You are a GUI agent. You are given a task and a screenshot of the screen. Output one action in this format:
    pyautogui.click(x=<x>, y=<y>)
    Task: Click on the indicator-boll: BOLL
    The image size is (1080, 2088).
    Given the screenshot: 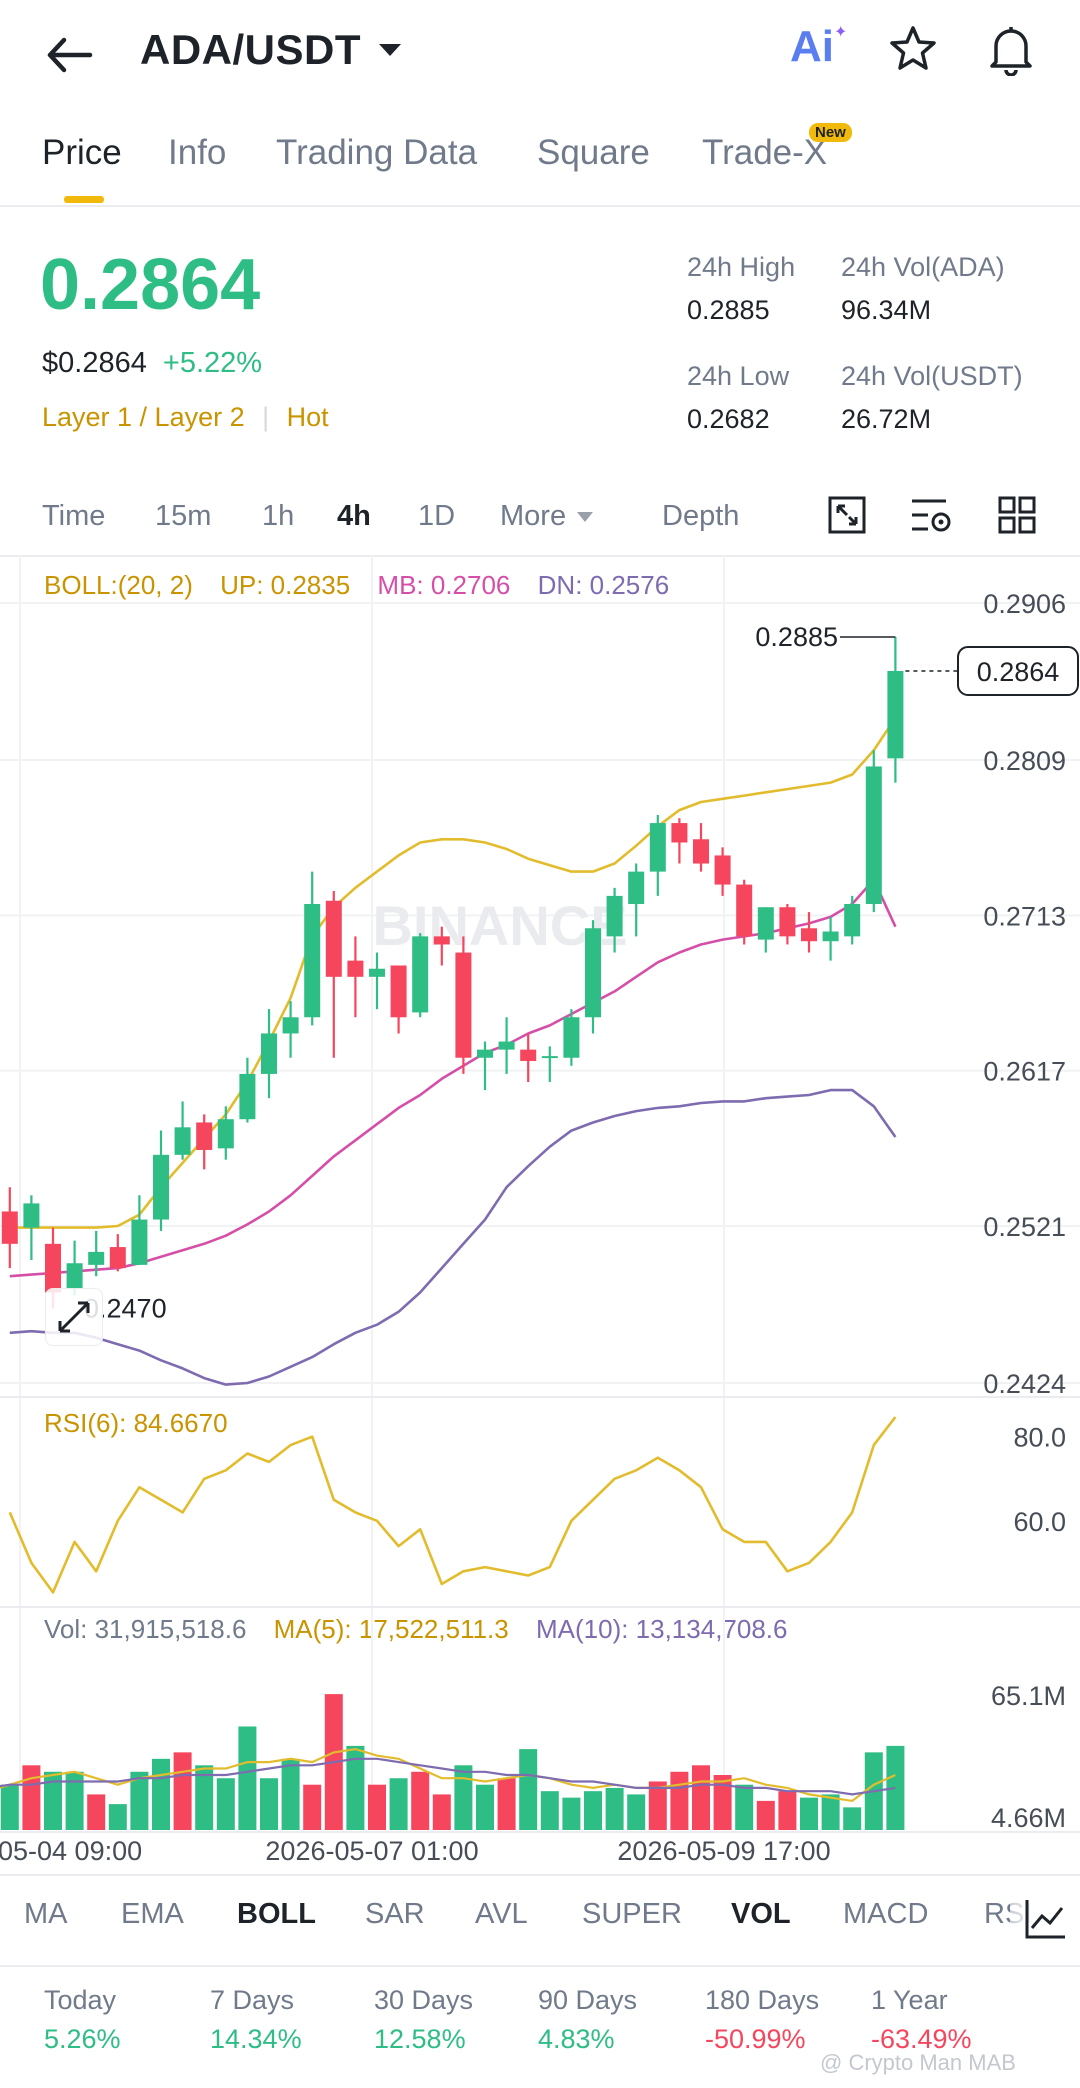 What is the action you would take?
    pyautogui.click(x=276, y=1914)
    